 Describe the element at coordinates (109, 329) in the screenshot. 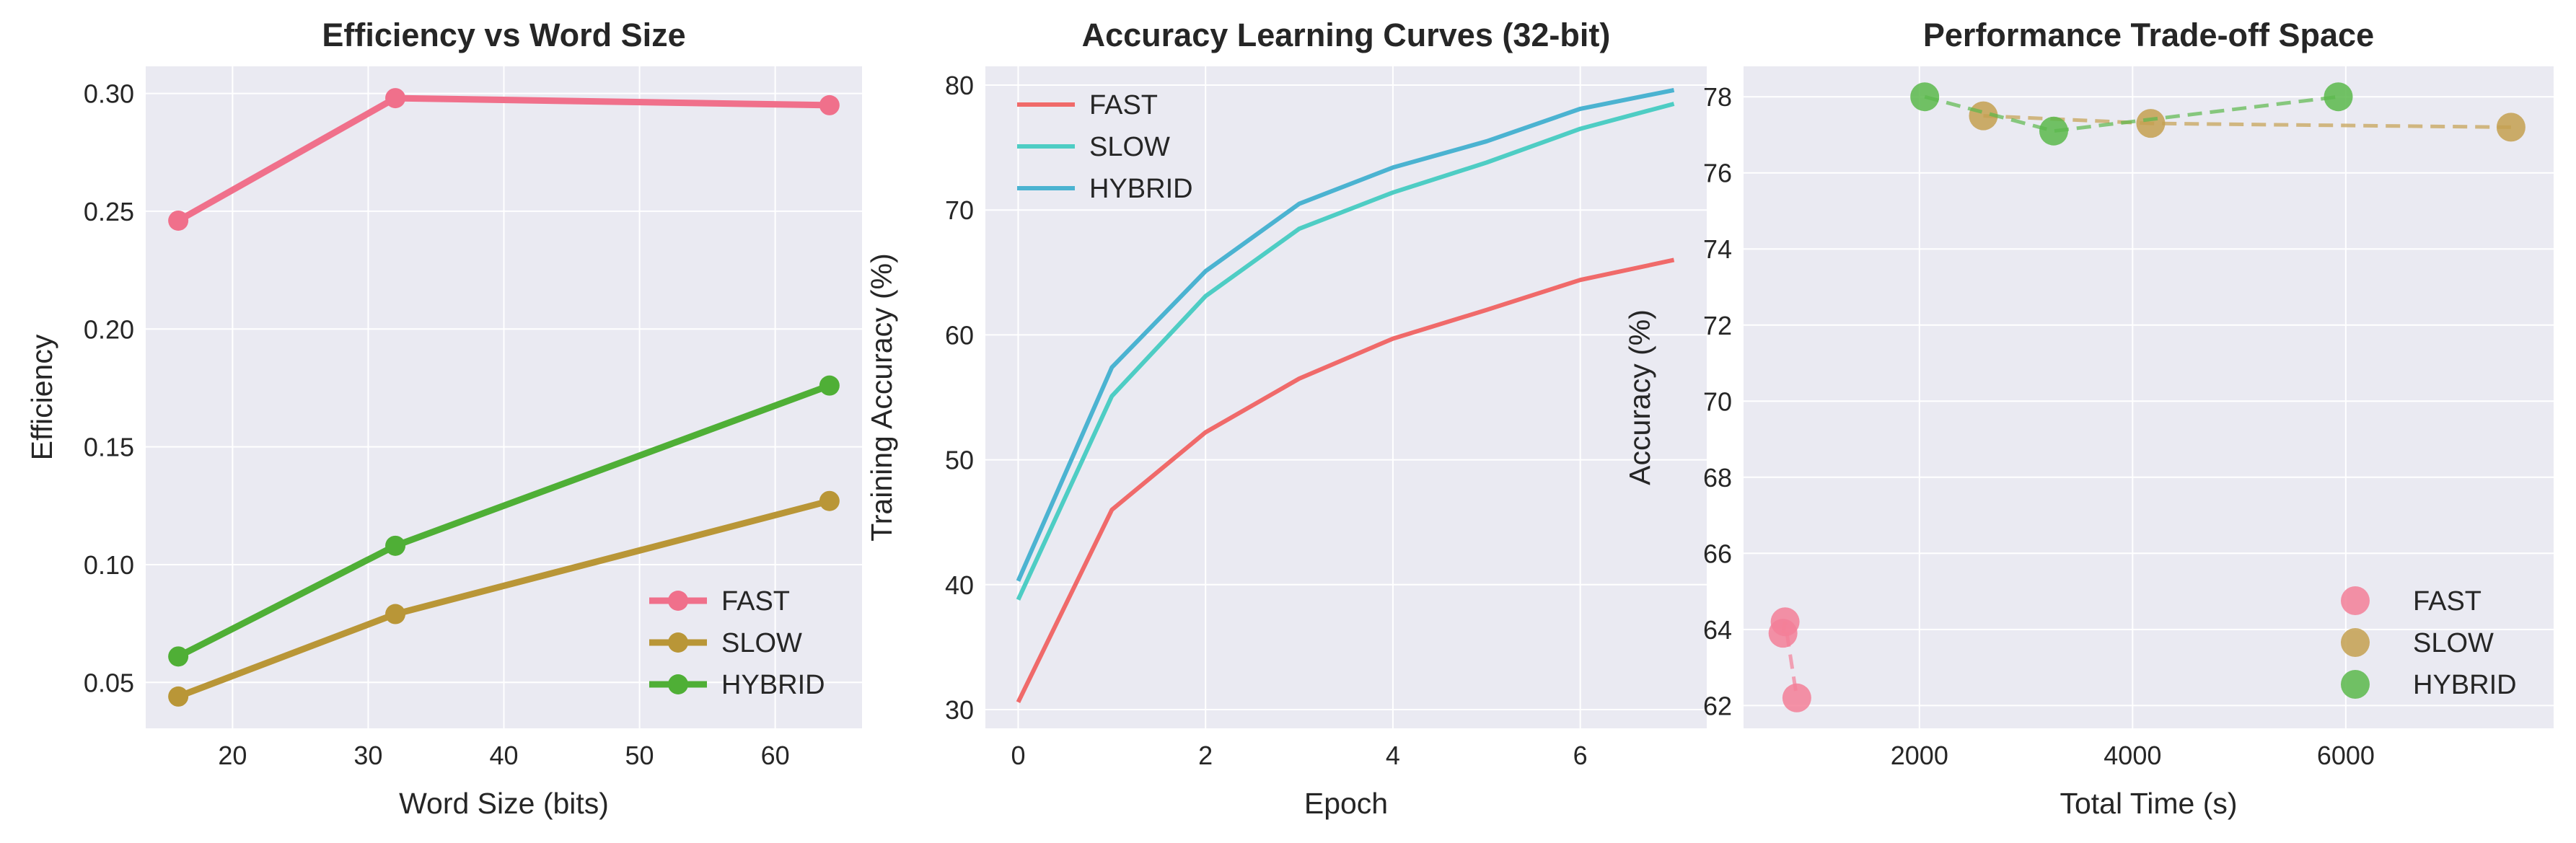

I see `y-tick-label: 0.20` at that location.